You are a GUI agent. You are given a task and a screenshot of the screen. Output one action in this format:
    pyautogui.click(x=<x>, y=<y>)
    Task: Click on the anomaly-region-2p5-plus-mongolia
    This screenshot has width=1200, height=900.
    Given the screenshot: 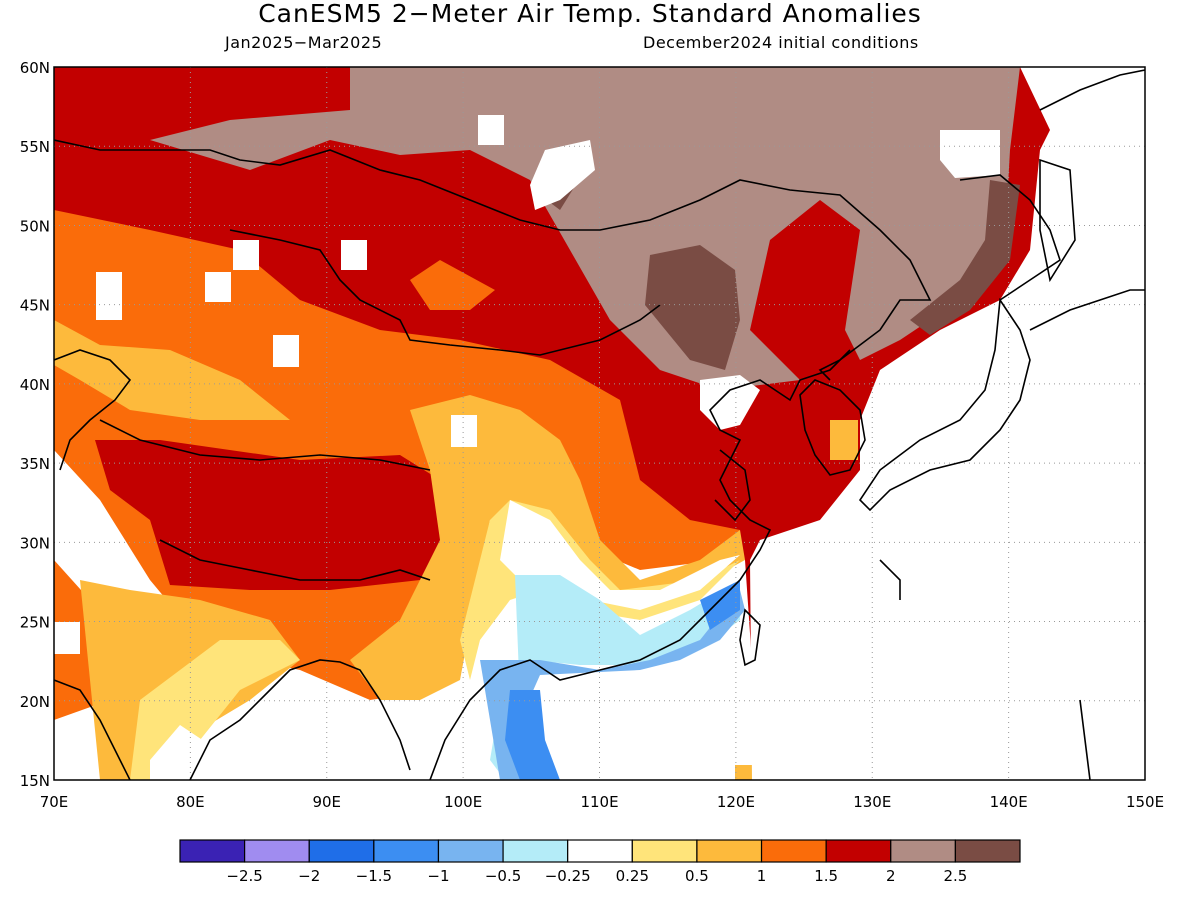 What is the action you would take?
    pyautogui.click(x=692, y=307)
    